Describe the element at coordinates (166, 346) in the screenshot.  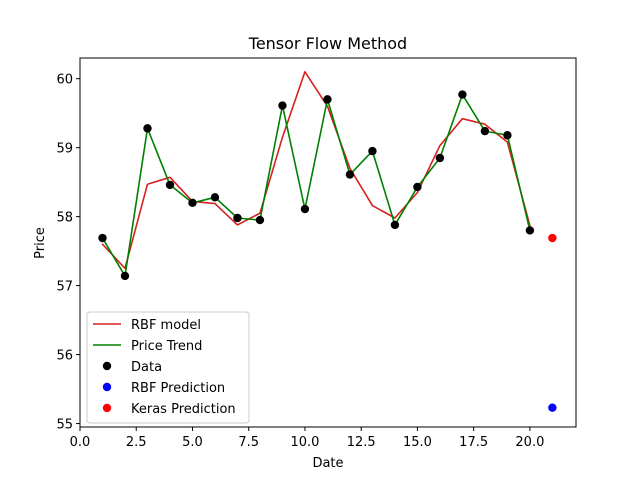
I see `legend-label-1: Price Trend` at that location.